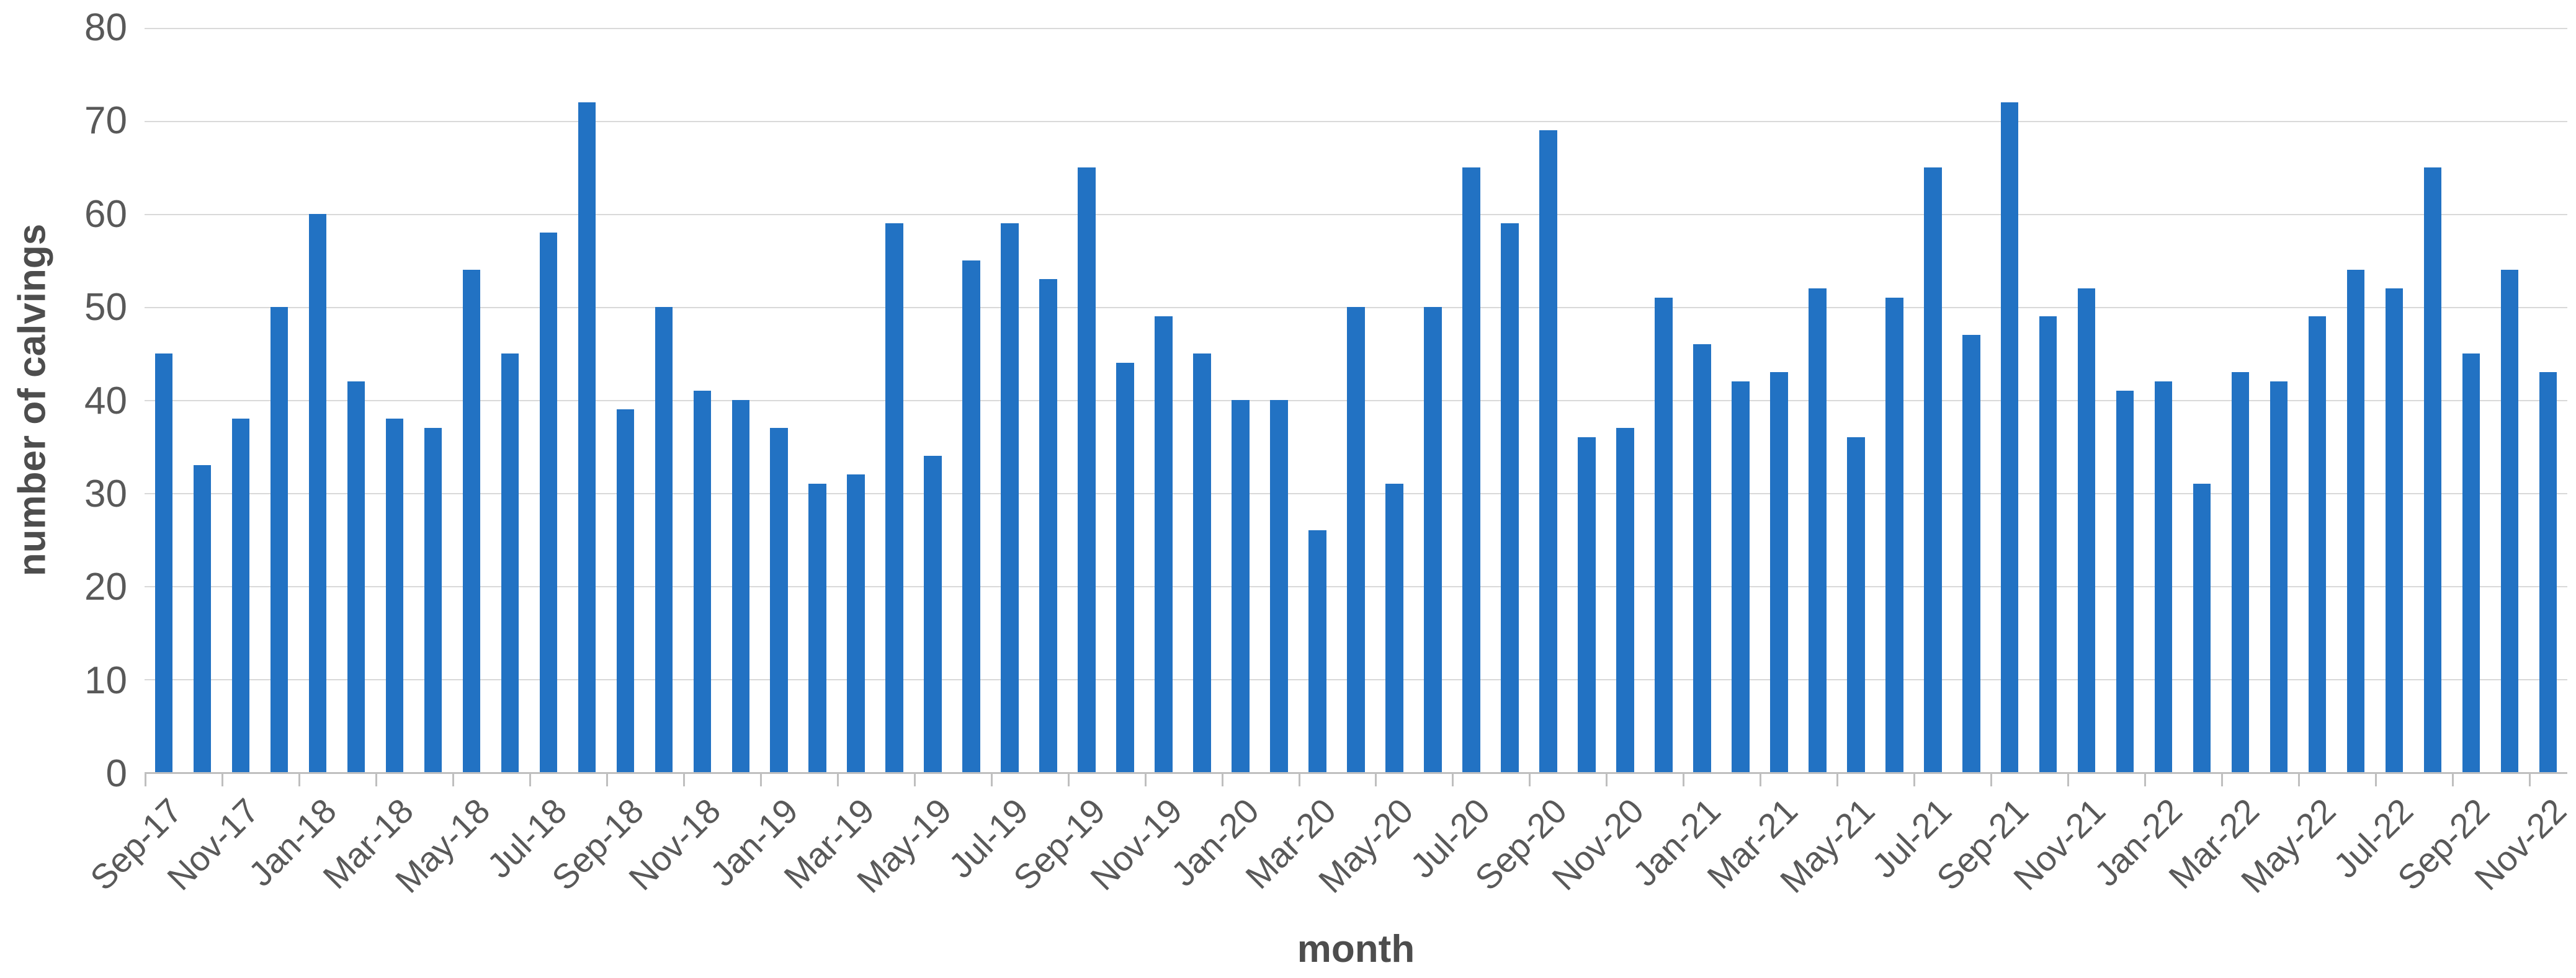 The height and width of the screenshot is (978, 2576). Describe the element at coordinates (105, 680) in the screenshot. I see `y-tick-label: 10` at that location.